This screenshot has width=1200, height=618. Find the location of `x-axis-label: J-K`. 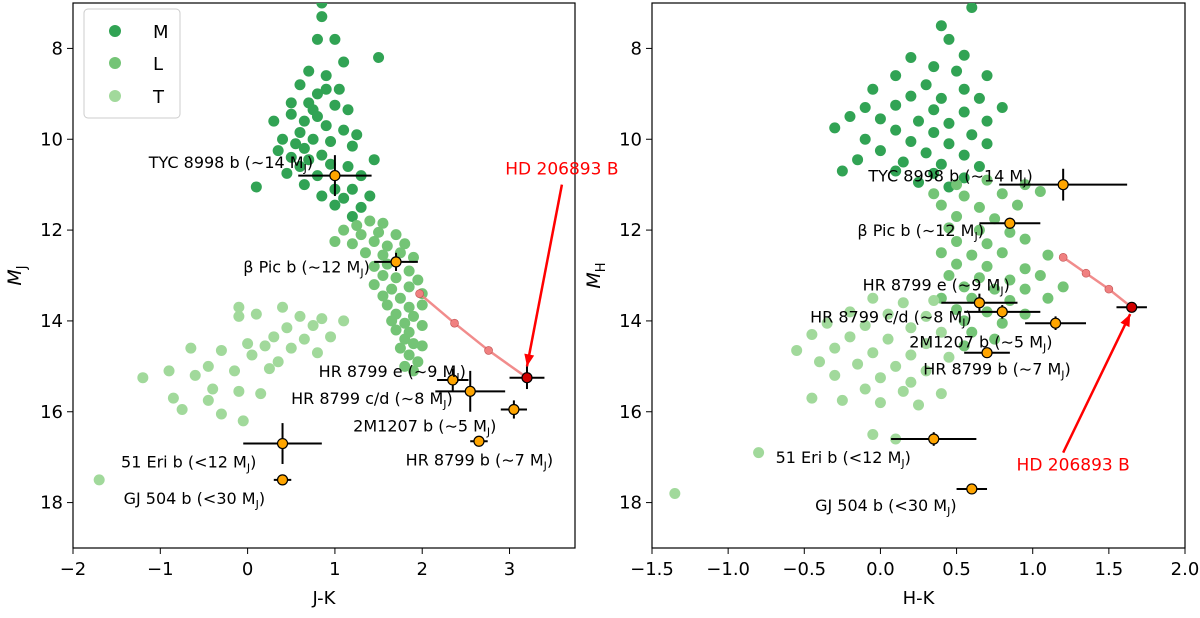

x-axis-label: J-K is located at coordinates (324, 598).